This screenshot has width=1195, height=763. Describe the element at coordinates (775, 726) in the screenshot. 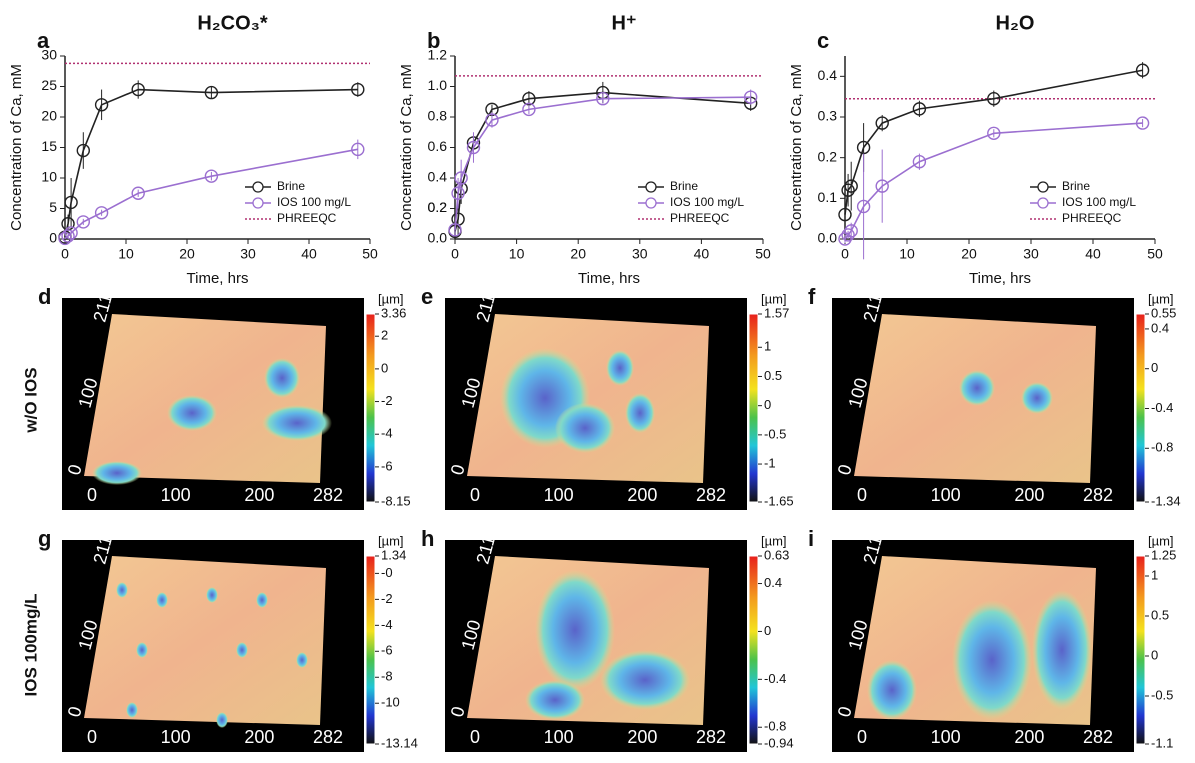

I see `colorbar-label: -0.8` at that location.